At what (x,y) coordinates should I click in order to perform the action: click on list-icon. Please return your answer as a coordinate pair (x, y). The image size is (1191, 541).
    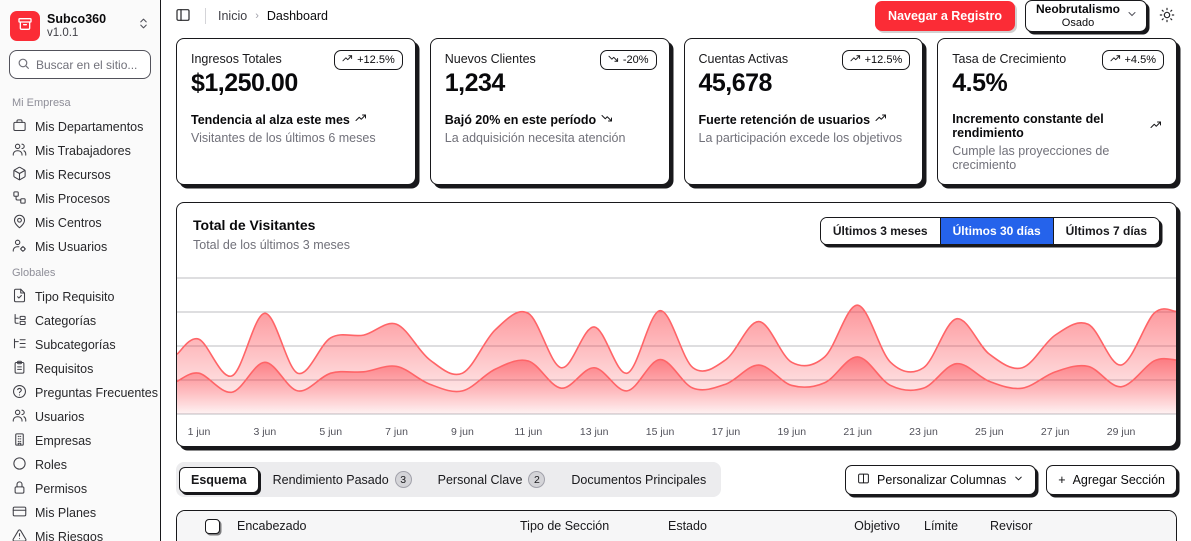
    Looking at the image, I should click on (19, 345).